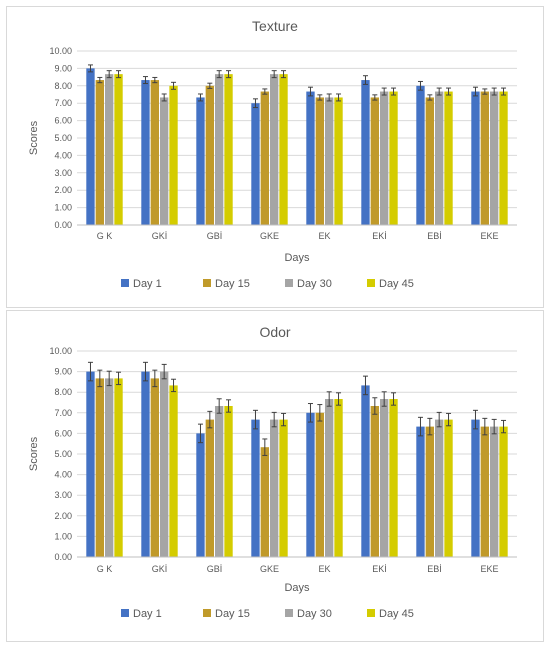 Image resolution: width=550 pixels, height=648 pixels. What do you see at coordinates (215, 569) in the screenshot?
I see `x-tick-label: GBİ` at bounding box center [215, 569].